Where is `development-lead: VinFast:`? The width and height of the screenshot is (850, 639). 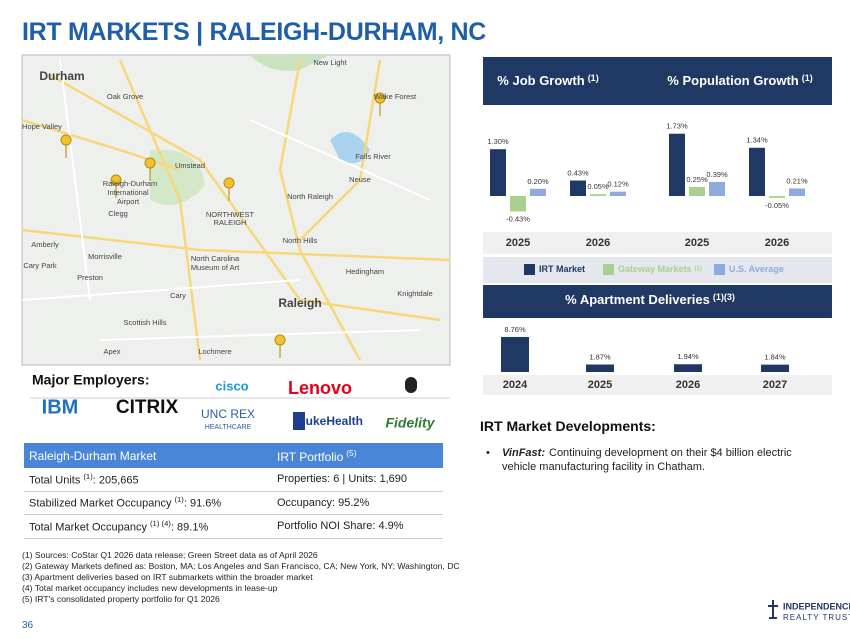 development-lead: VinFast: is located at coordinates (523, 453).